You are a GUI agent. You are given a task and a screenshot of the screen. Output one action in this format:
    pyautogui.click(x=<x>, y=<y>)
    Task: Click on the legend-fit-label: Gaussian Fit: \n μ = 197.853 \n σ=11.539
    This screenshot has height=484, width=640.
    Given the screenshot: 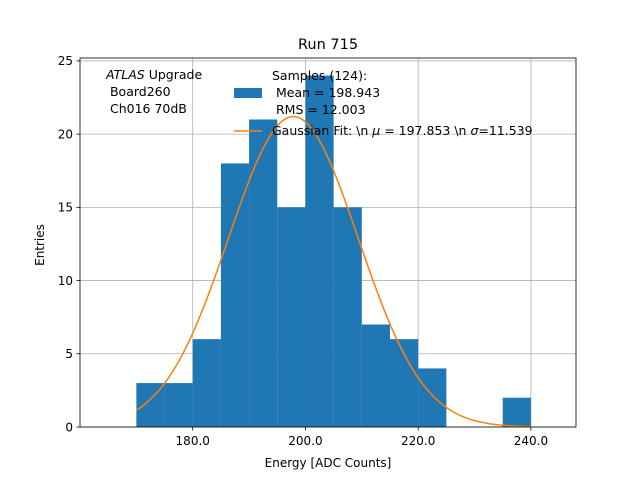 What is the action you would take?
    pyautogui.click(x=402, y=130)
    